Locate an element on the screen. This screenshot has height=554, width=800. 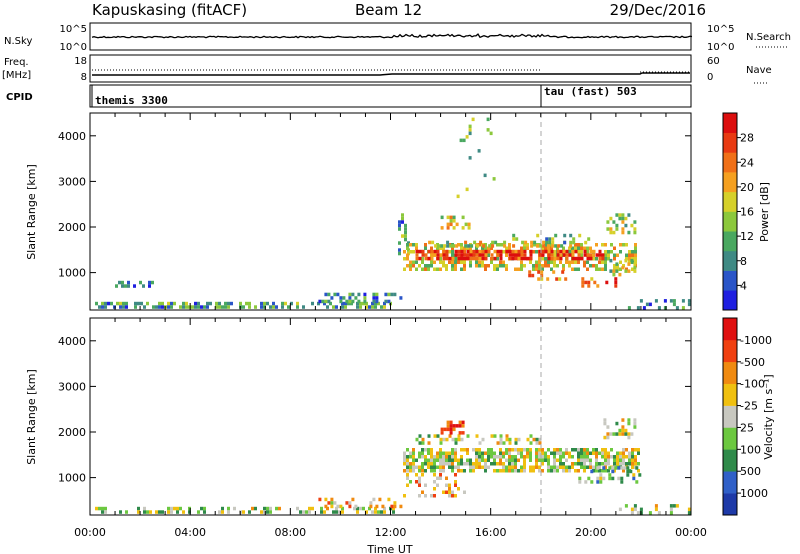
x-tick-label: 04:00 is located at coordinates (190, 532).